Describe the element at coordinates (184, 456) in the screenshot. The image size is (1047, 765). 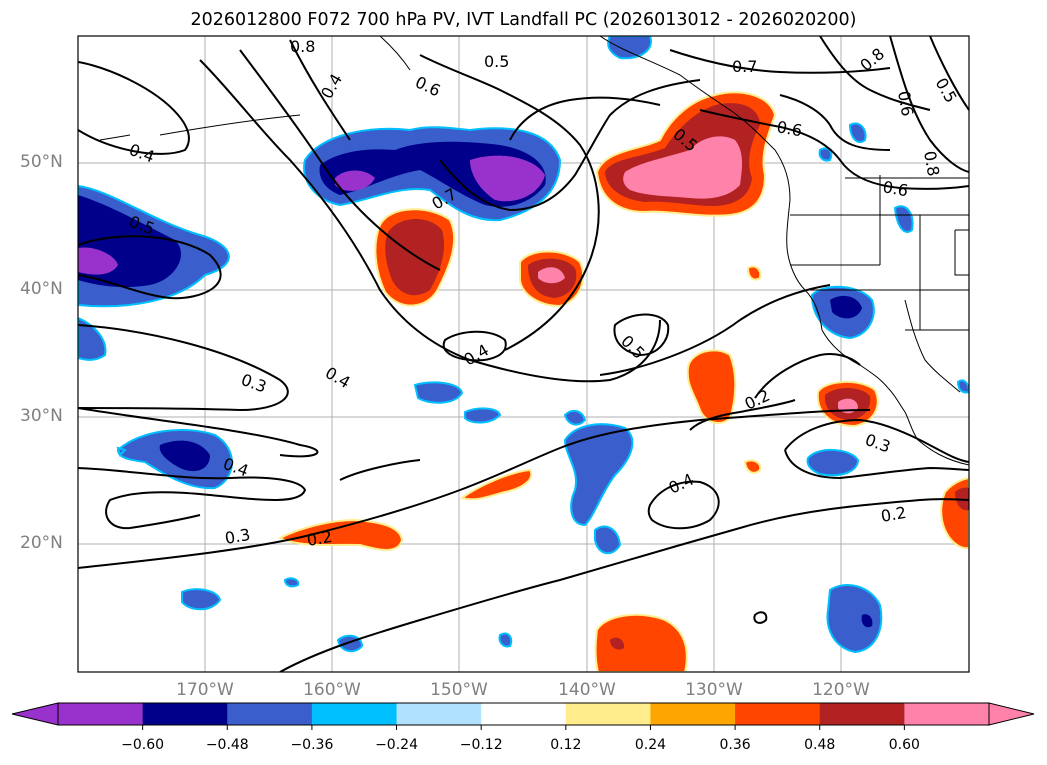
I see `navy-region-hawaii-north` at that location.